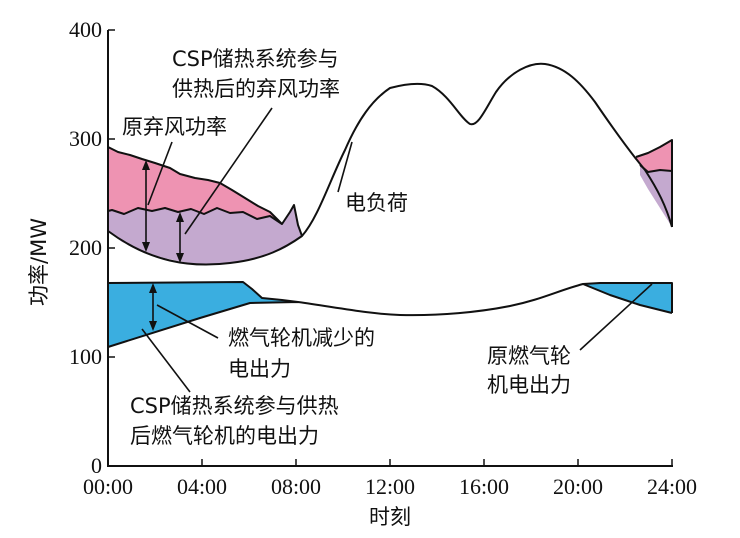 Image resolution: width=740 pixels, height=538 pixels. I want to click on csp-curtailment-curve-morning, so click(205, 220).